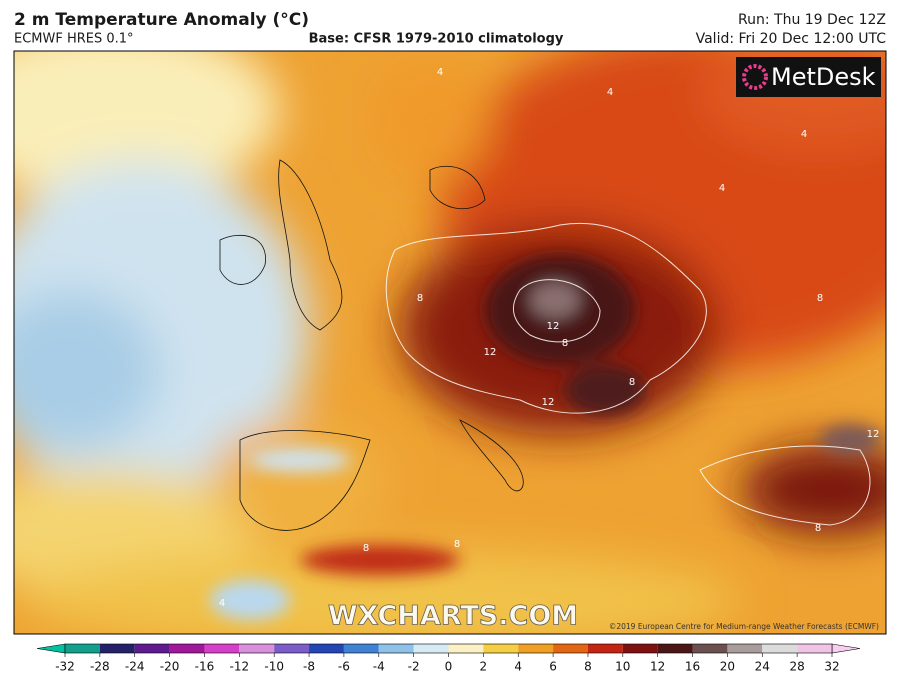 This screenshot has width=900, height=689. I want to click on colorbar-tick-label: 20, so click(727, 667).